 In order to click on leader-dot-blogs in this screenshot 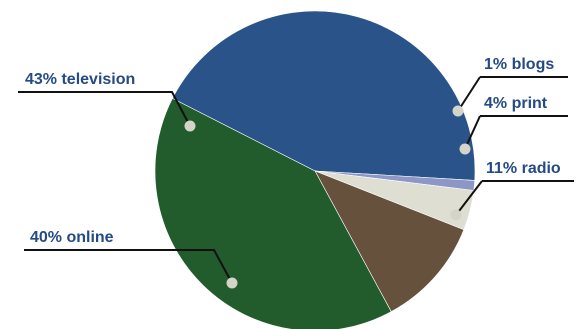, I will do `click(458, 111)`.